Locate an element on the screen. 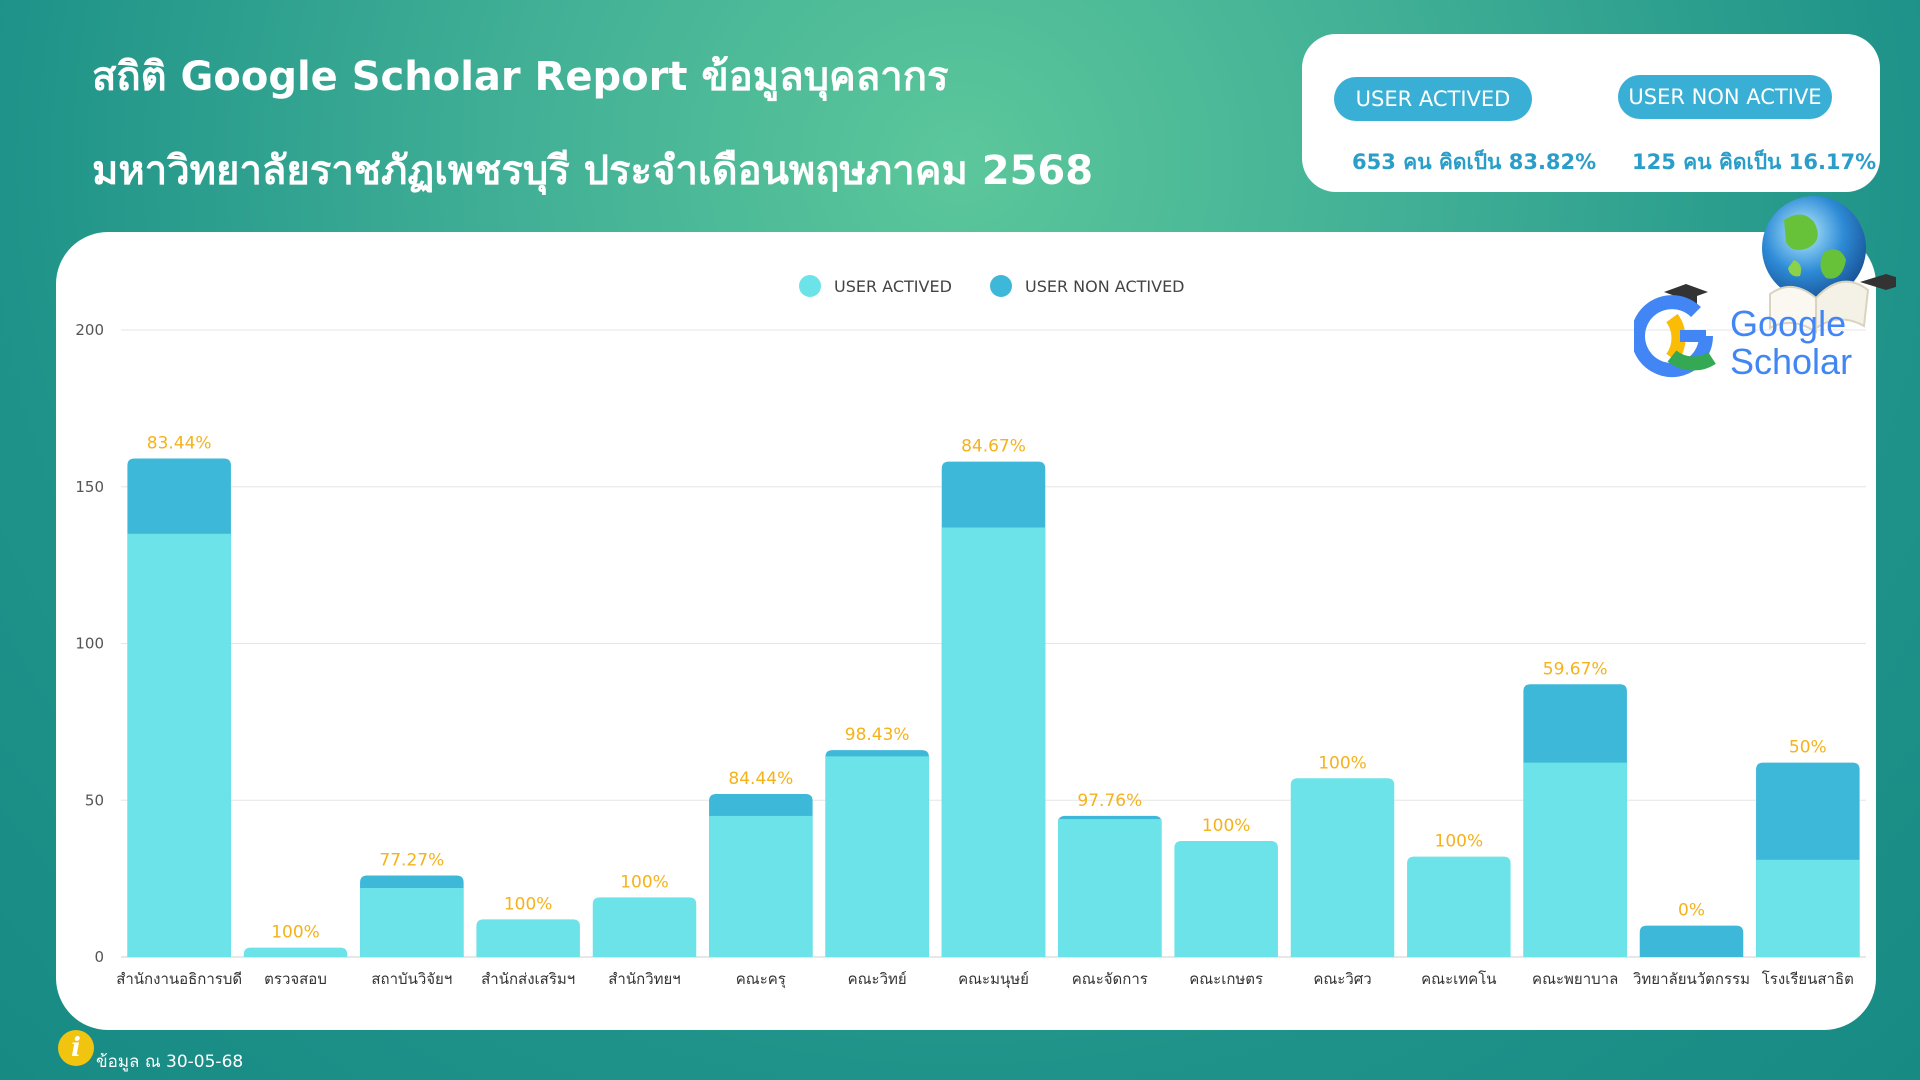  x-tick-label: คณะเกษตร is located at coordinates (1226, 979).